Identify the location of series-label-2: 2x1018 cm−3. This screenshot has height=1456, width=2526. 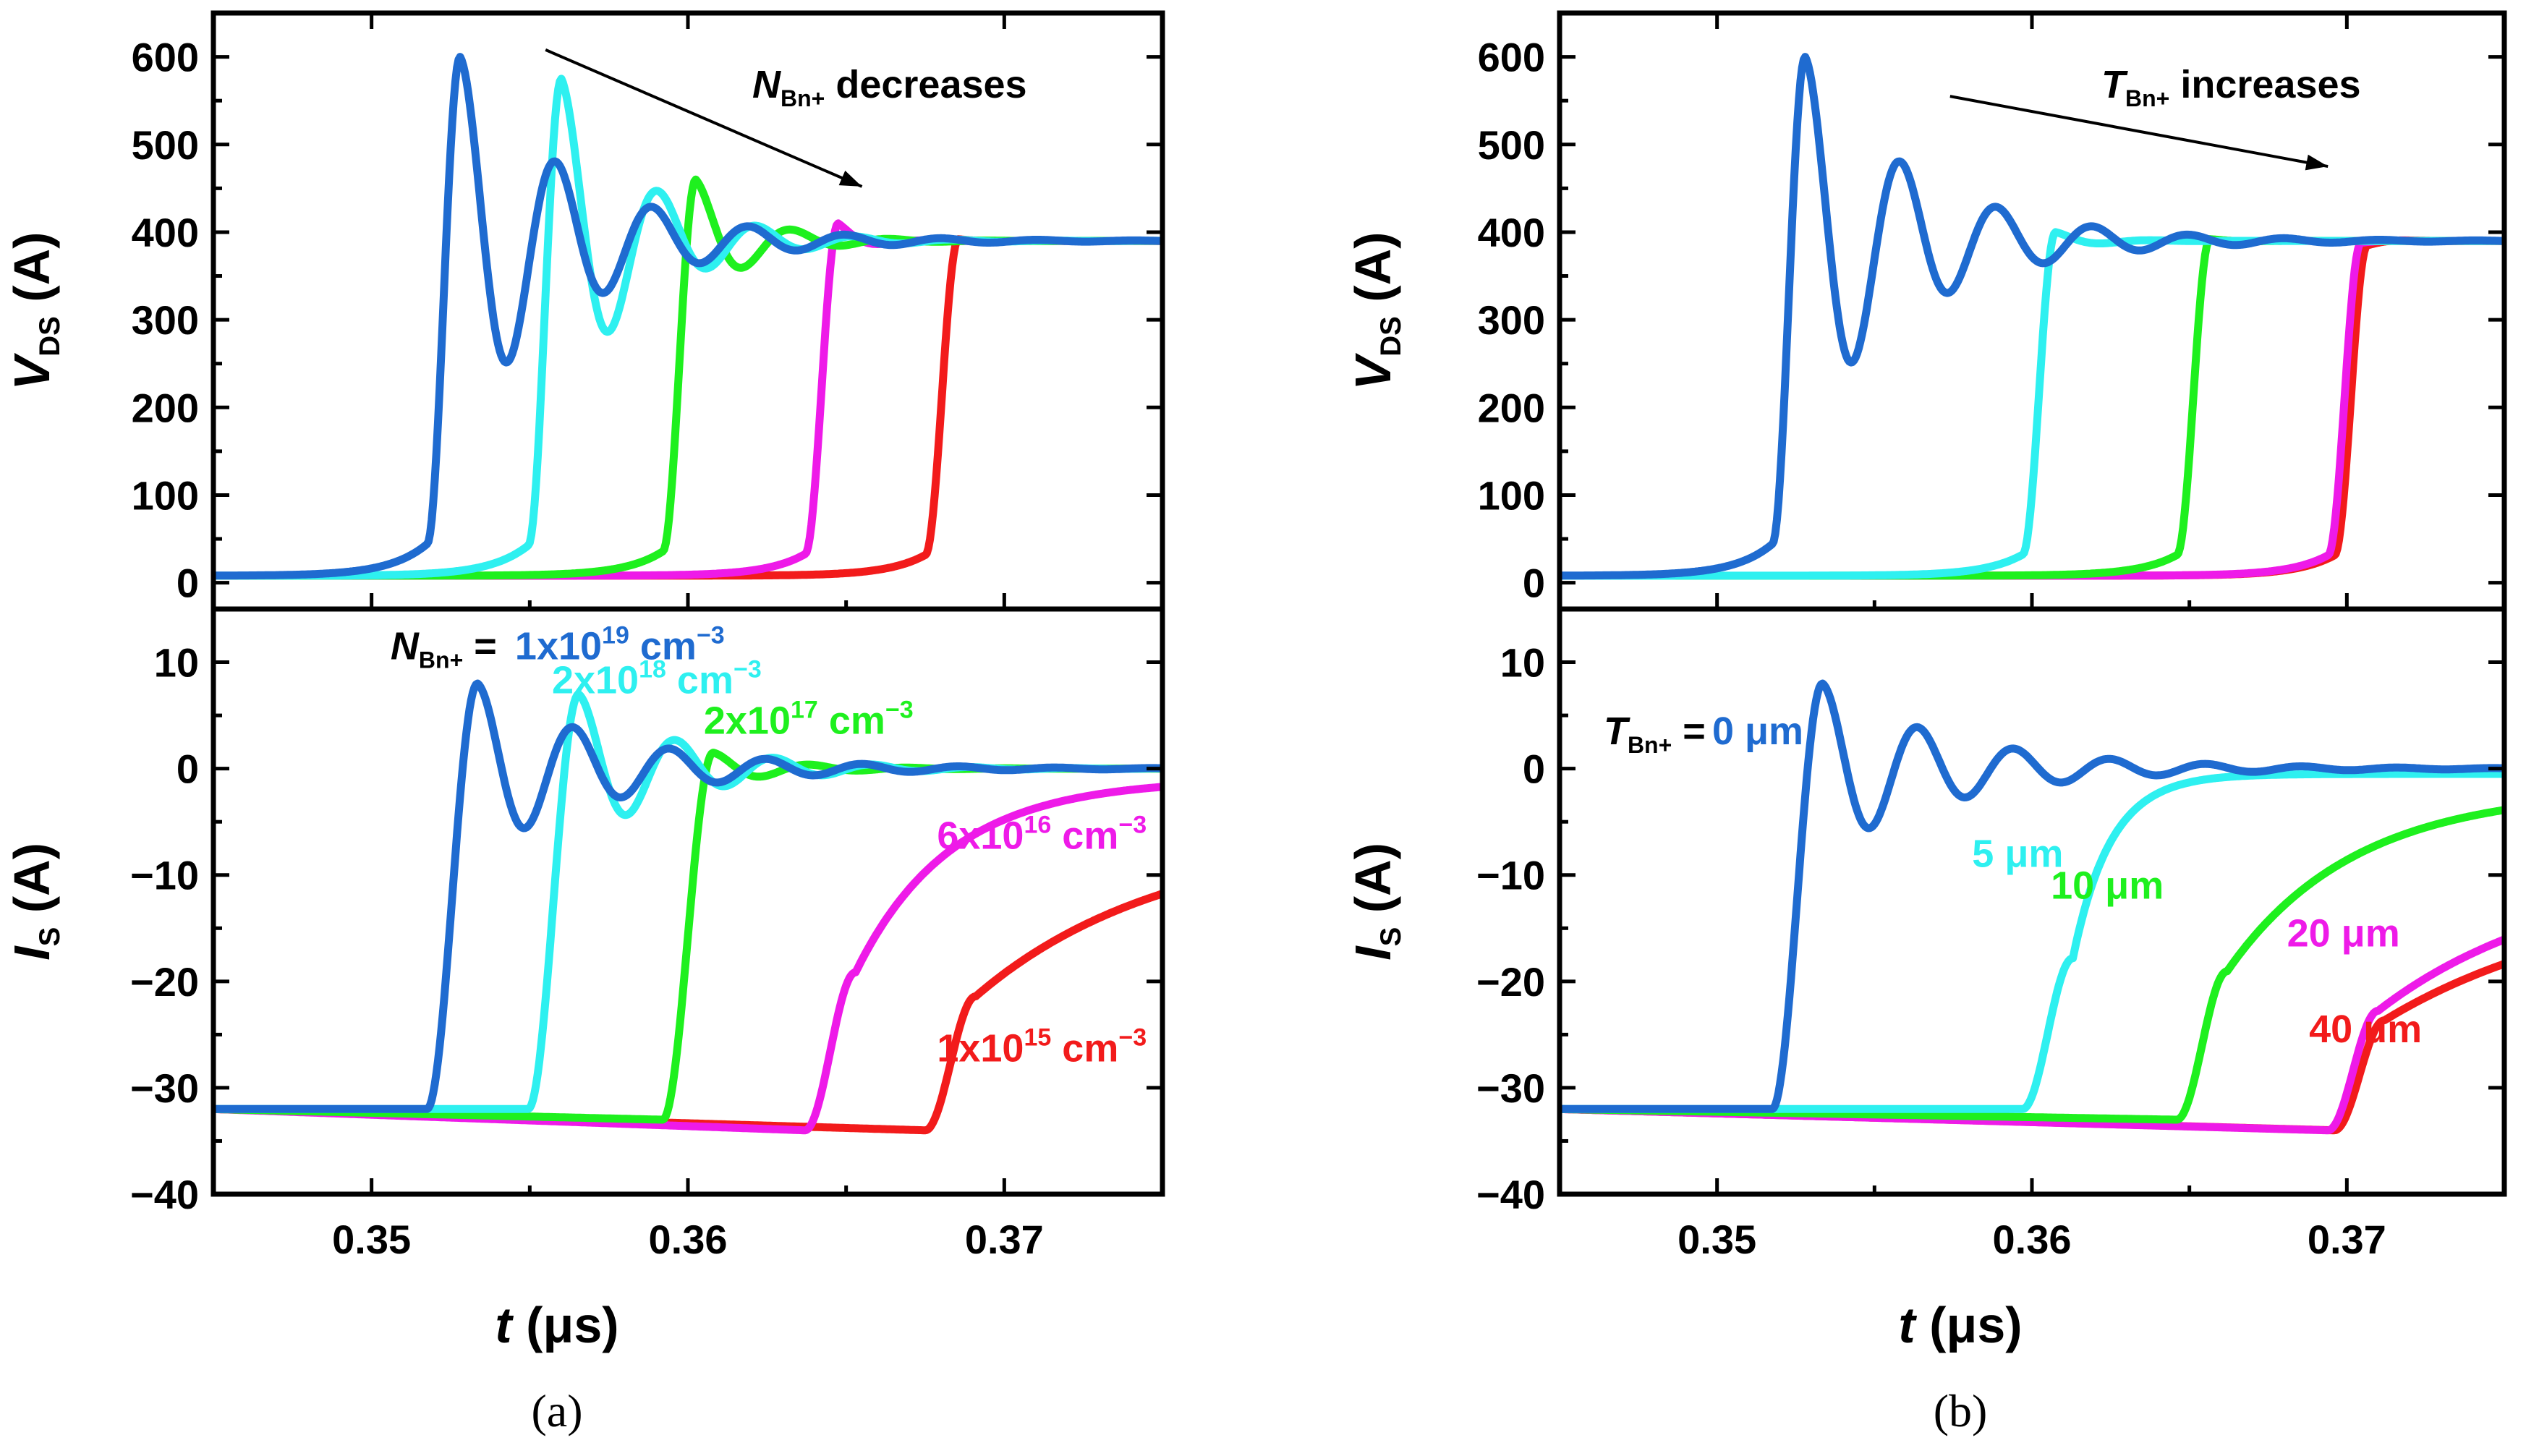
(657, 679).